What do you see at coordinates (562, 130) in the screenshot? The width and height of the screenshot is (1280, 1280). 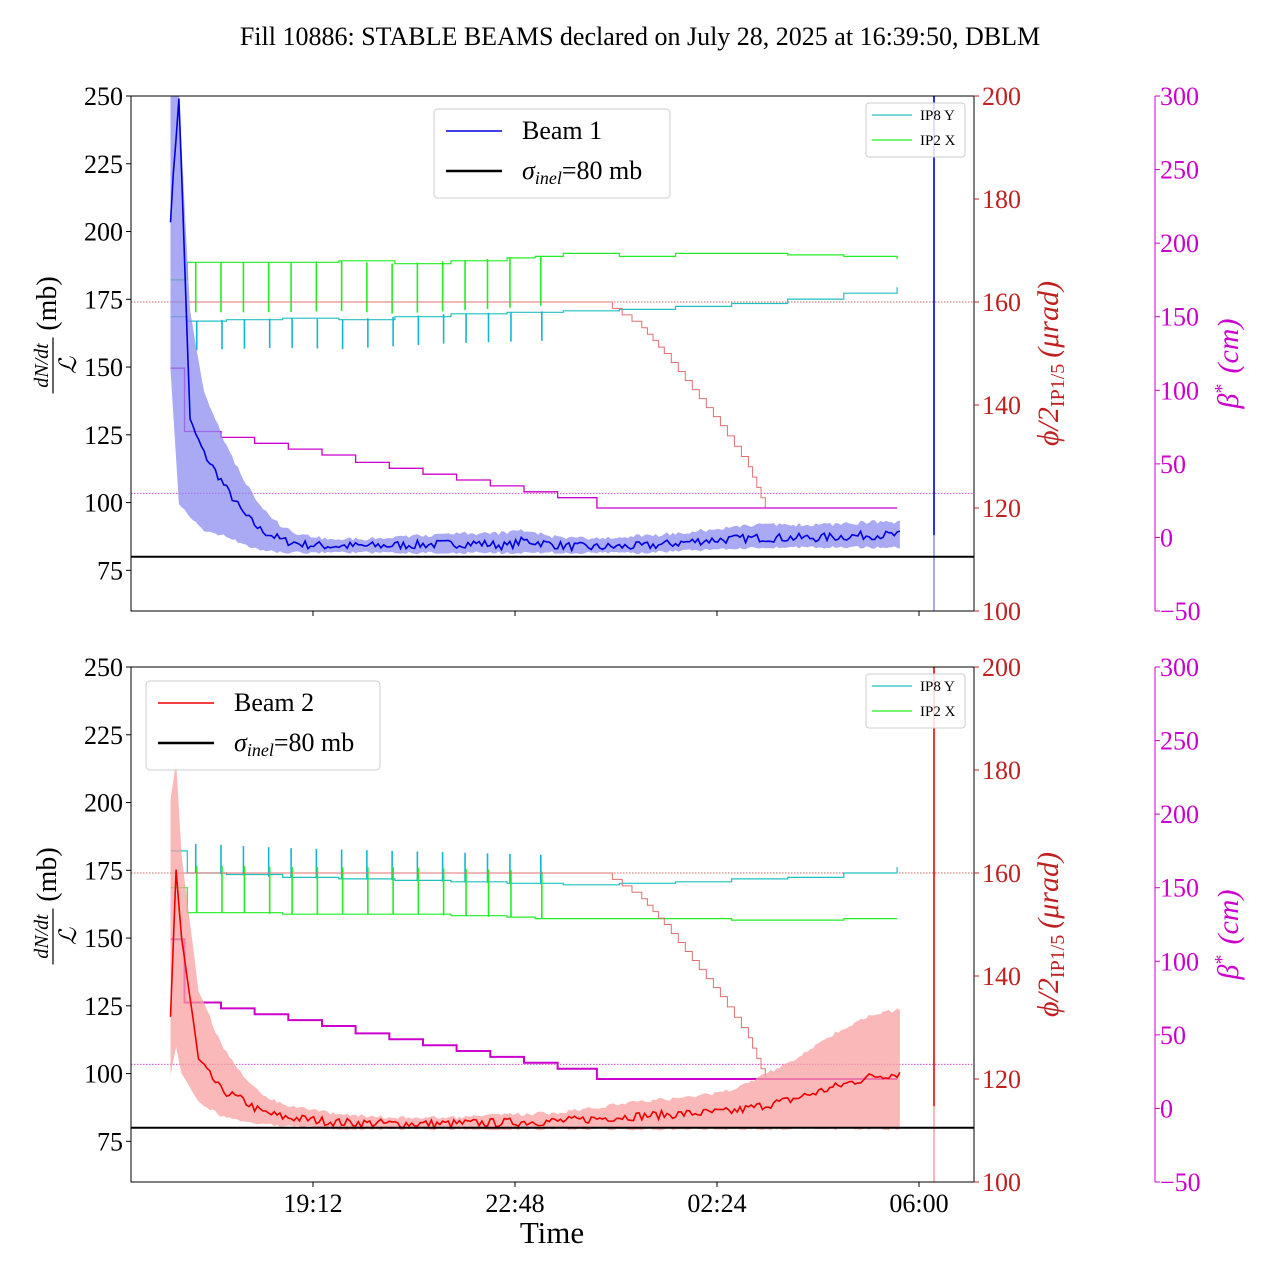 I see `legend-beam-label: Beam 1` at bounding box center [562, 130].